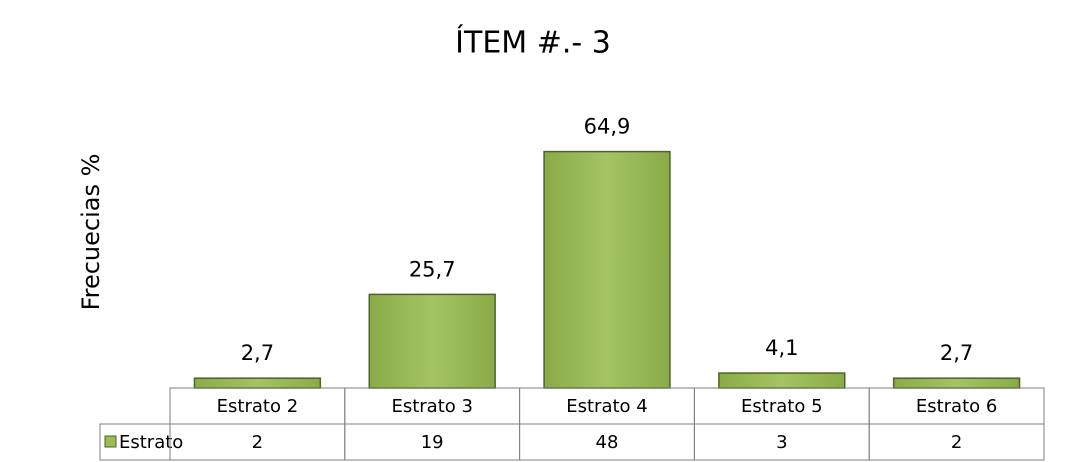 Image resolution: width=1066 pixels, height=462 pixels. I want to click on table-value: 48, so click(607, 442).